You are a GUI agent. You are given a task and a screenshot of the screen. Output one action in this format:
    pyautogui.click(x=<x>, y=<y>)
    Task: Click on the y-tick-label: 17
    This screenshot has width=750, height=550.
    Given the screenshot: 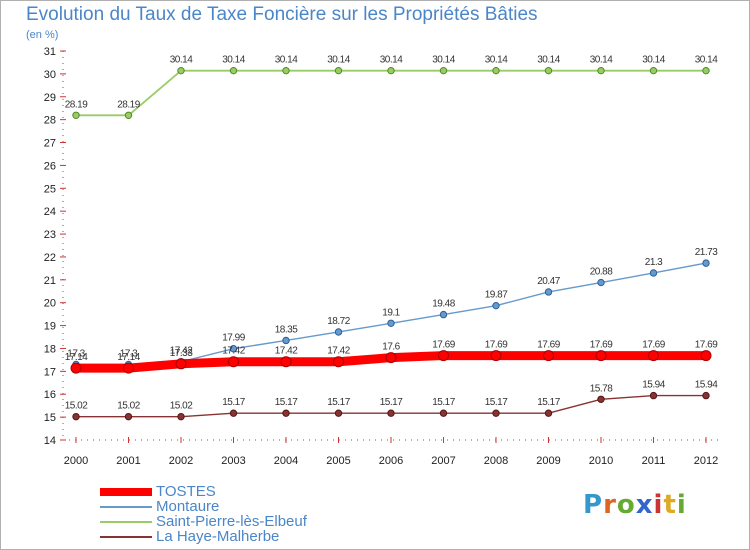 What is the action you would take?
    pyautogui.click(x=50, y=372)
    